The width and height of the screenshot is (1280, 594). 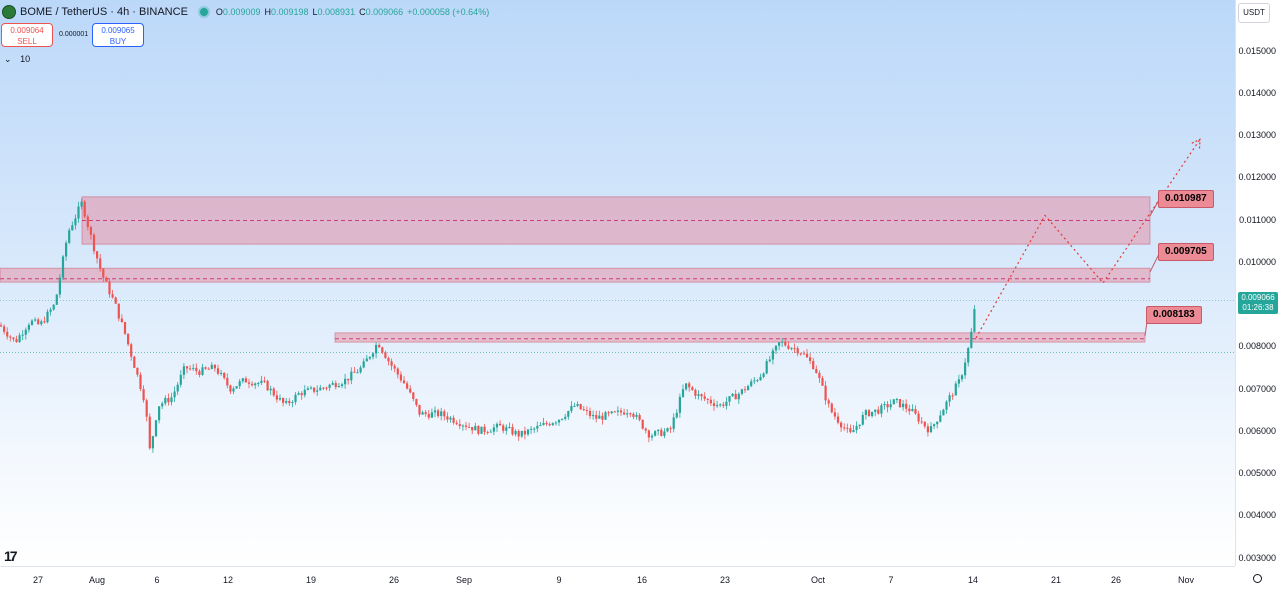 I want to click on volume-toggle: ⌄ 10, so click(x=17, y=59).